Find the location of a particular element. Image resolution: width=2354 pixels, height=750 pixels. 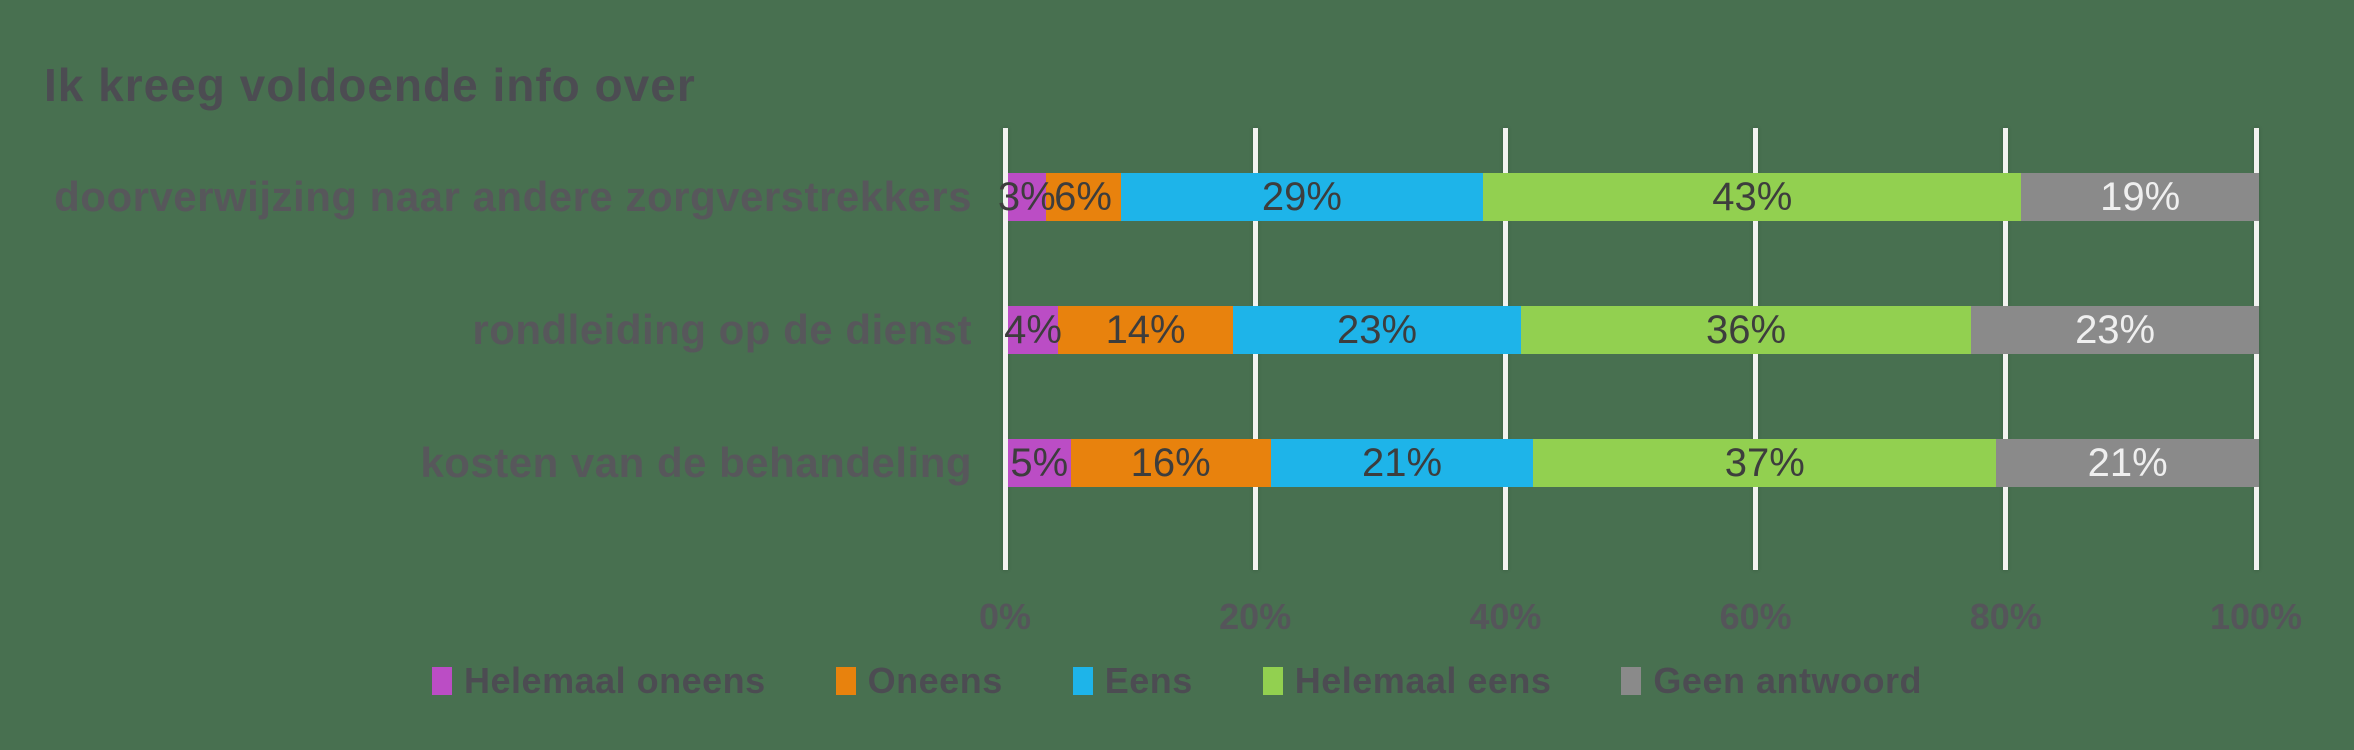

legend-item: Helemaal eens is located at coordinates (1407, 681).